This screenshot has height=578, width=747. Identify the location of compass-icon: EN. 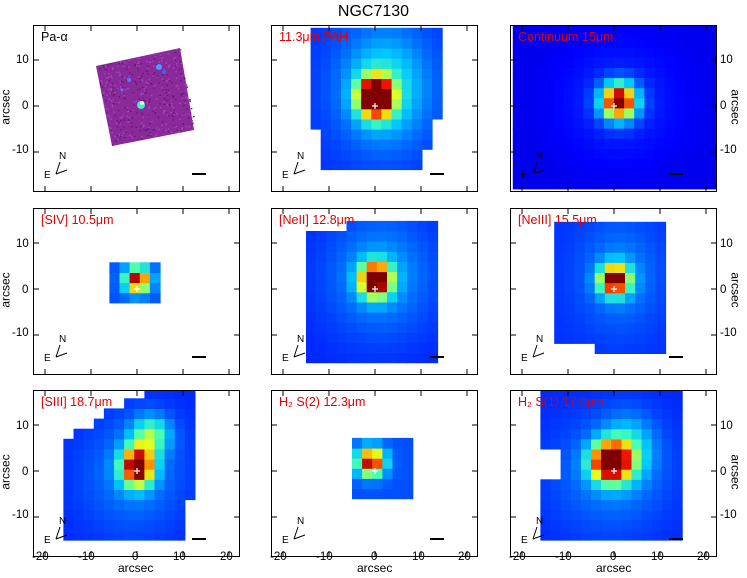
(56, 166).